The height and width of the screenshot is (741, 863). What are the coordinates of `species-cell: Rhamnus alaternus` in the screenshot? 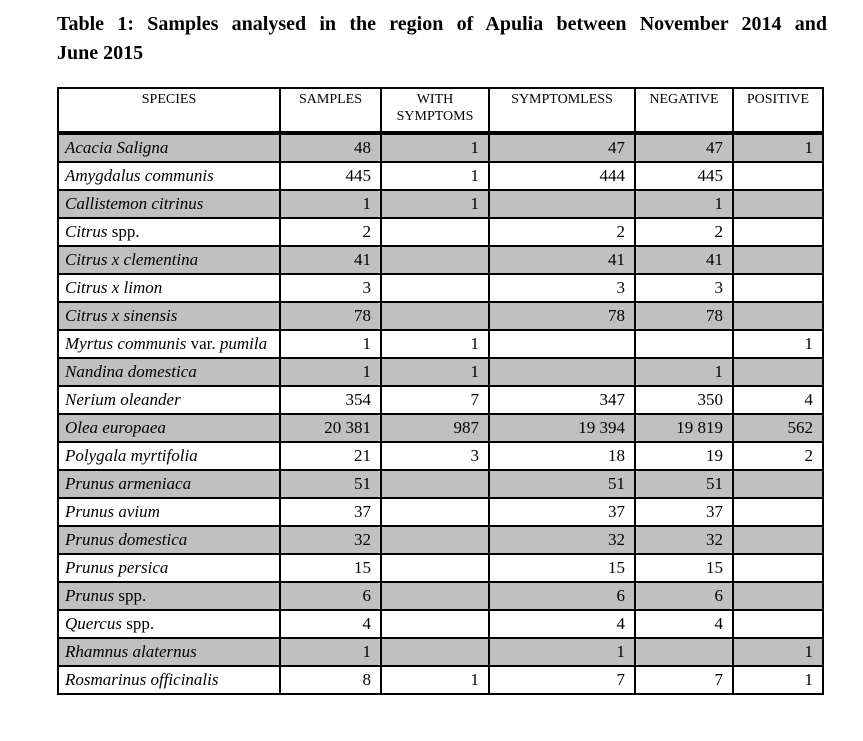 It's located at (169, 652).